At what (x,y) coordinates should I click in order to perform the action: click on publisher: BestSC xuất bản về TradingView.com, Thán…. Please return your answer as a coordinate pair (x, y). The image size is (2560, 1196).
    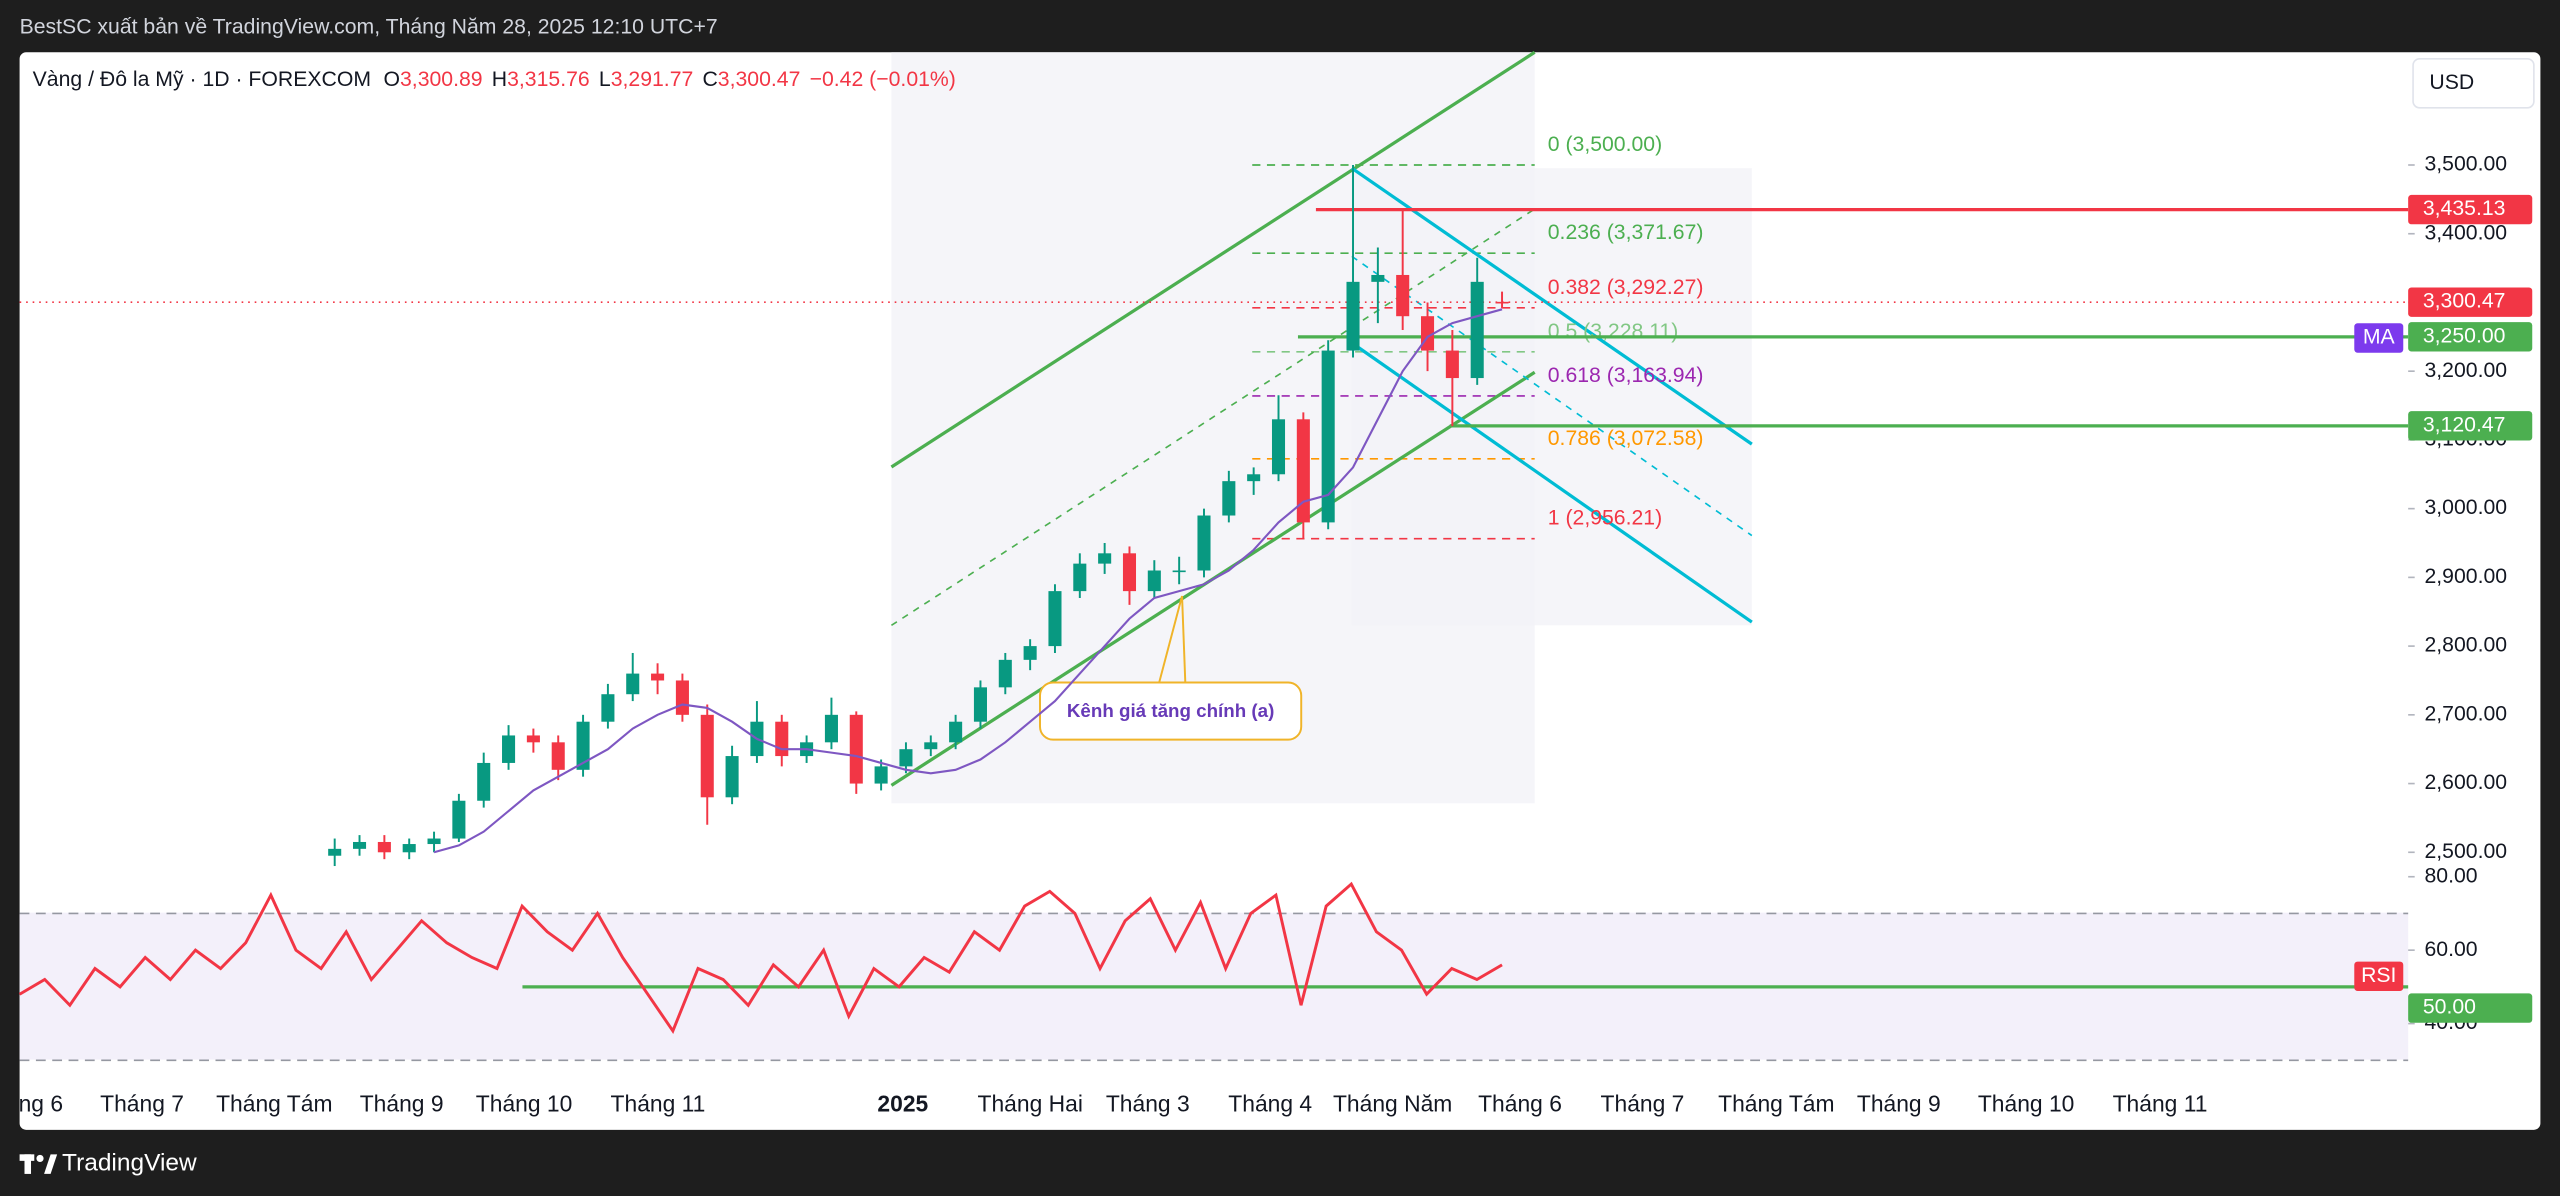
    Looking at the image, I should click on (369, 26).